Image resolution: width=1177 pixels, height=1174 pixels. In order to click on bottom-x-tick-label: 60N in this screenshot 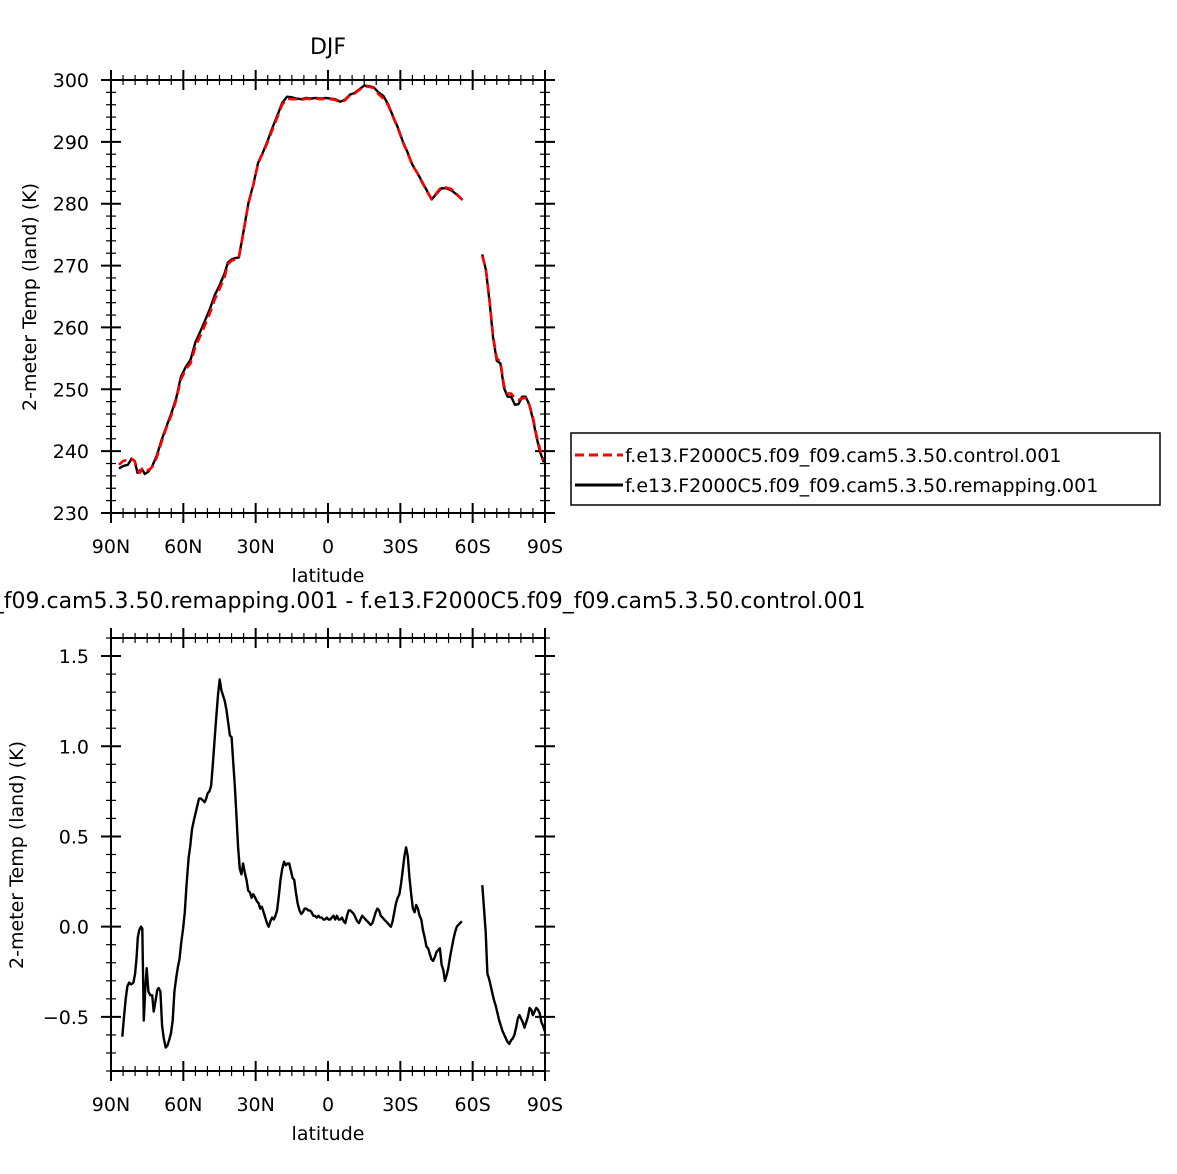, I will do `click(183, 1105)`.